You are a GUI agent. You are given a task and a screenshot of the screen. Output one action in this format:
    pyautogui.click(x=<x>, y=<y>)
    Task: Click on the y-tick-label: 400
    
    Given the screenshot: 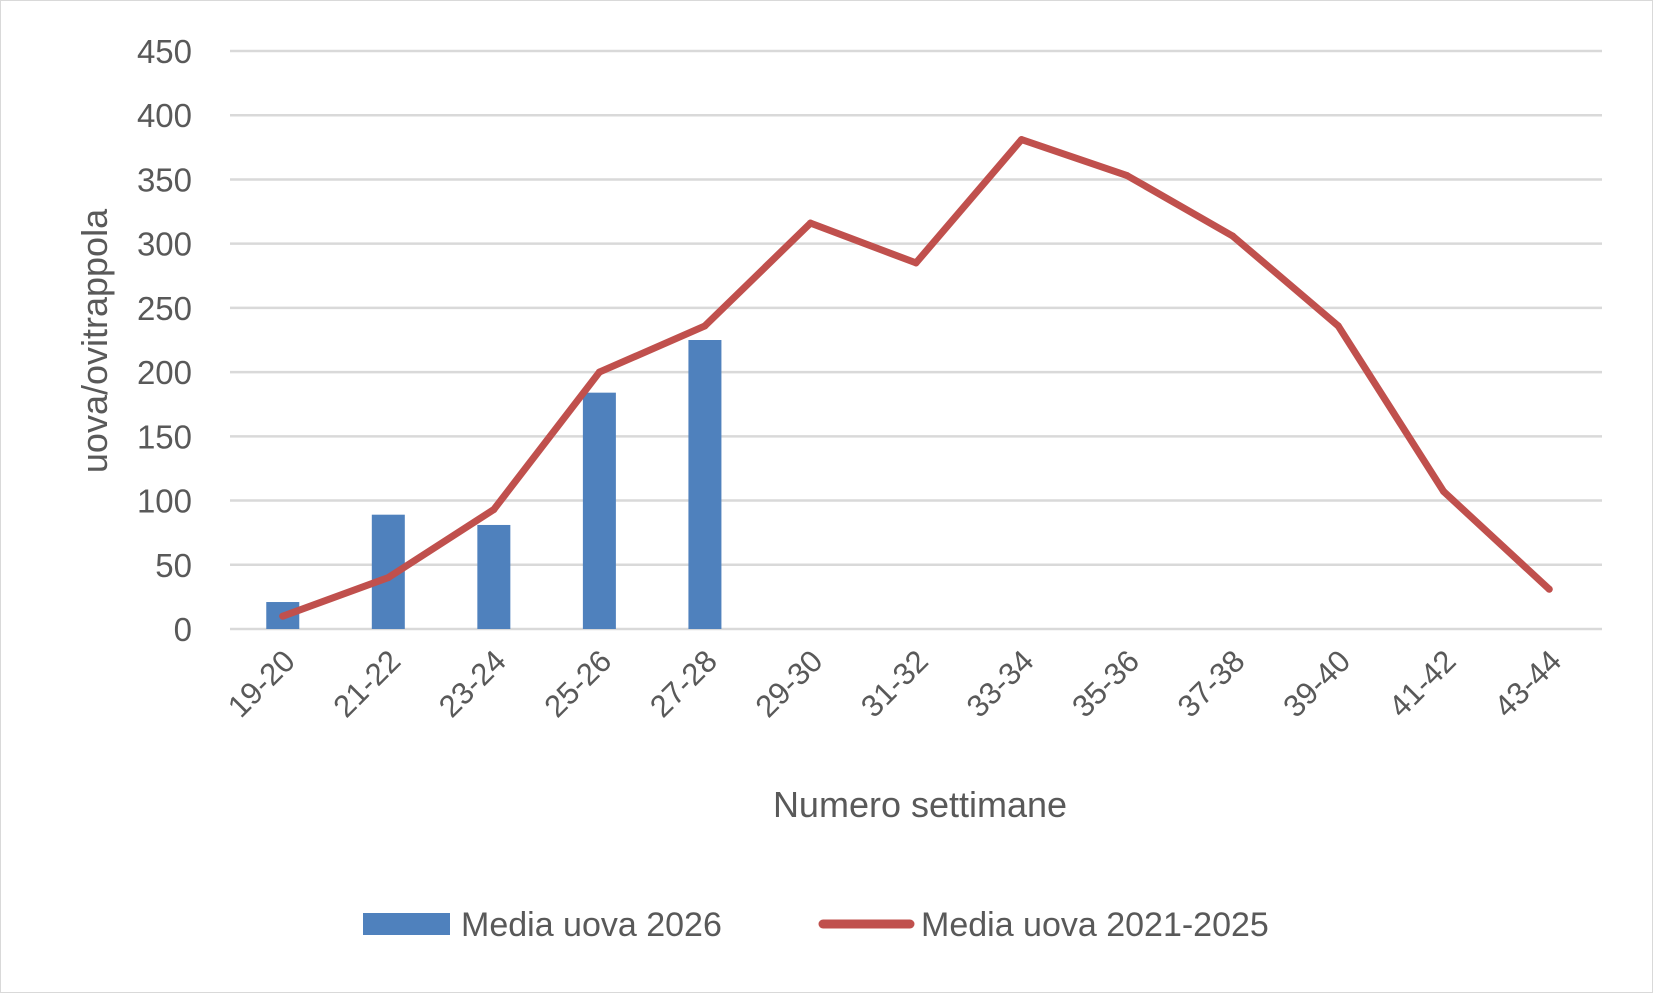 What is the action you would take?
    pyautogui.click(x=164, y=115)
    